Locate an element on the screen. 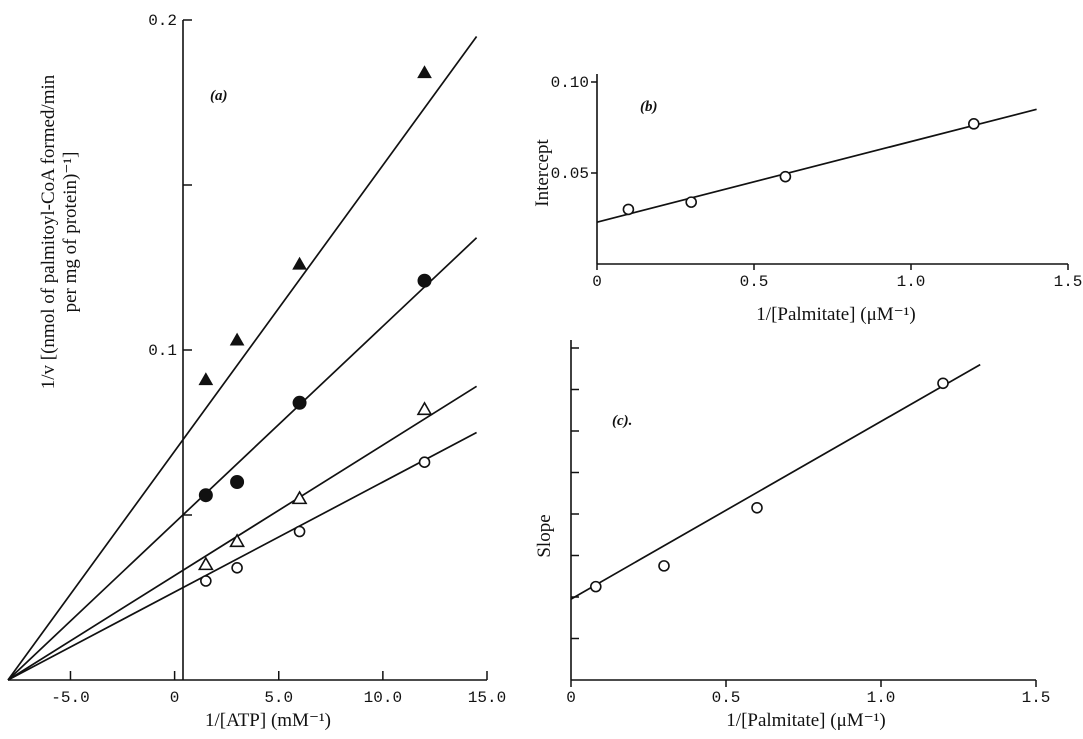 The width and height of the screenshot is (1083, 739). panel-a-label: (a) is located at coordinates (219, 96).